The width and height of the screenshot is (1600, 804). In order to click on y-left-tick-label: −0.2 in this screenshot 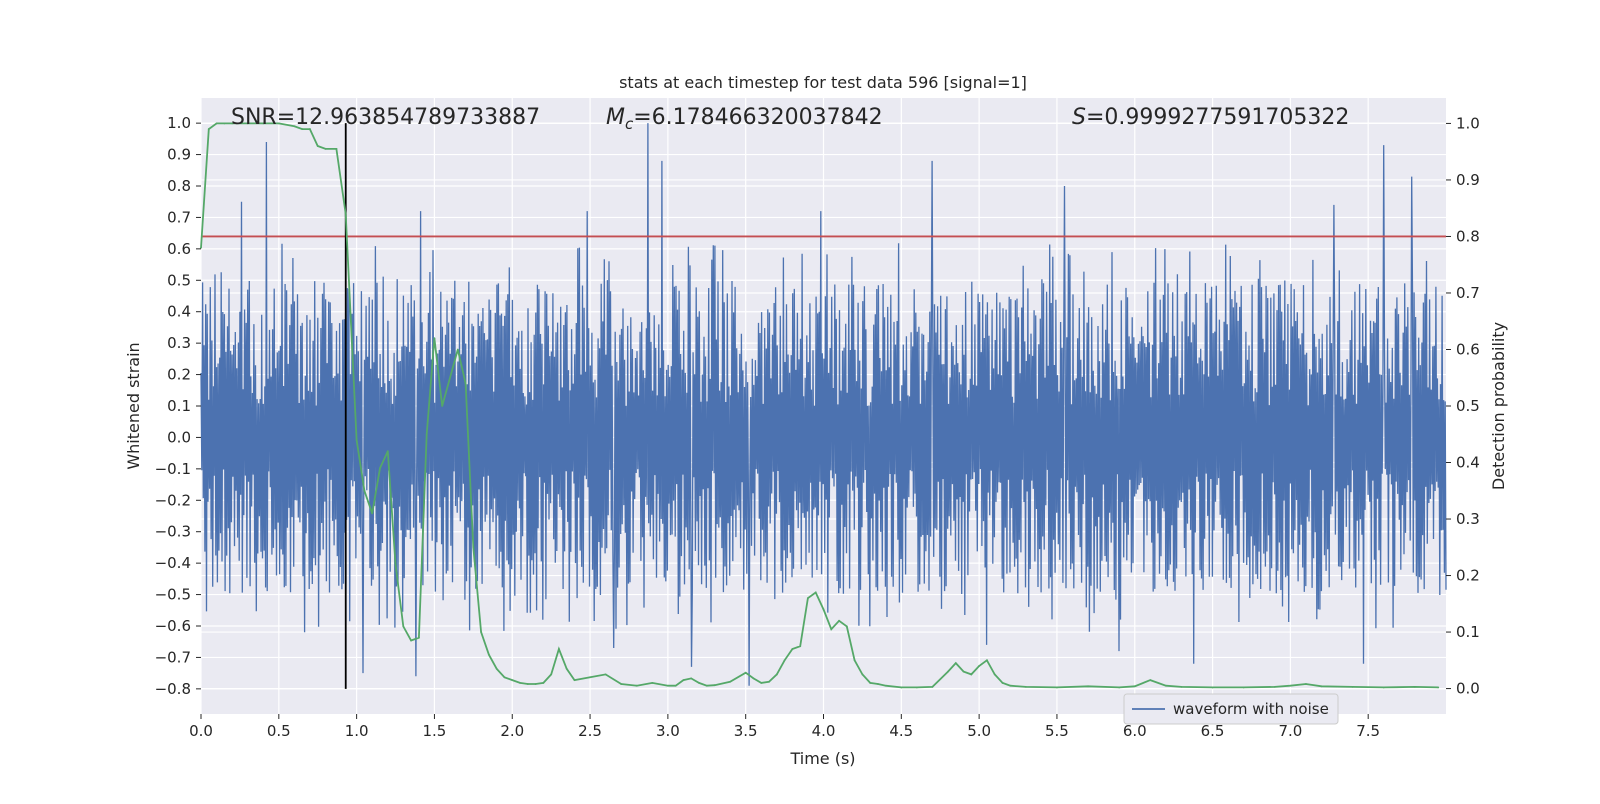, I will do `click(173, 500)`.